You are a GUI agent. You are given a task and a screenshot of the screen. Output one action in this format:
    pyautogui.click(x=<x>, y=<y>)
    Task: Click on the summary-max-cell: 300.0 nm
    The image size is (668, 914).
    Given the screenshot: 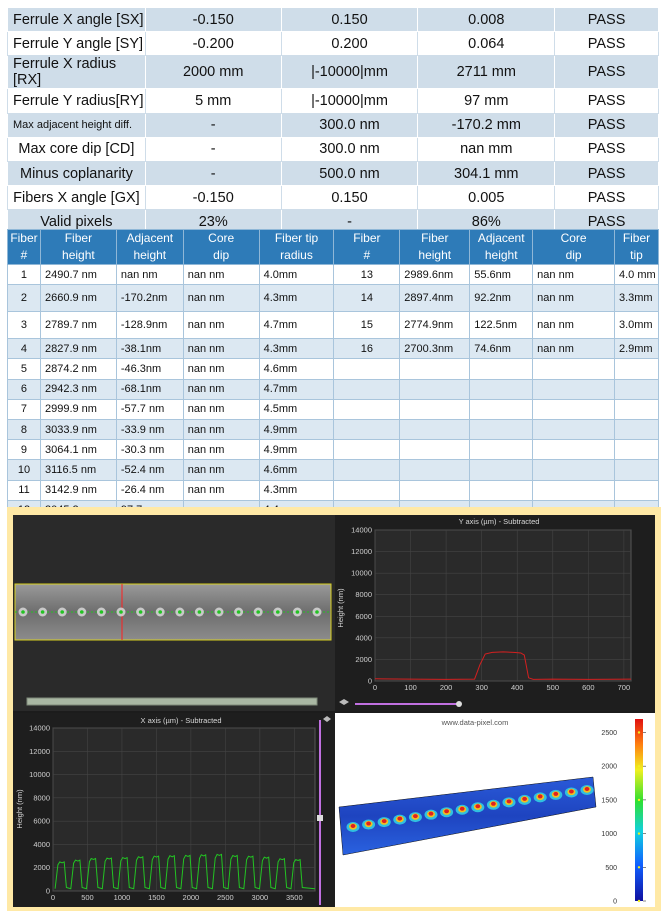 What is the action you would take?
    pyautogui.click(x=349, y=149)
    